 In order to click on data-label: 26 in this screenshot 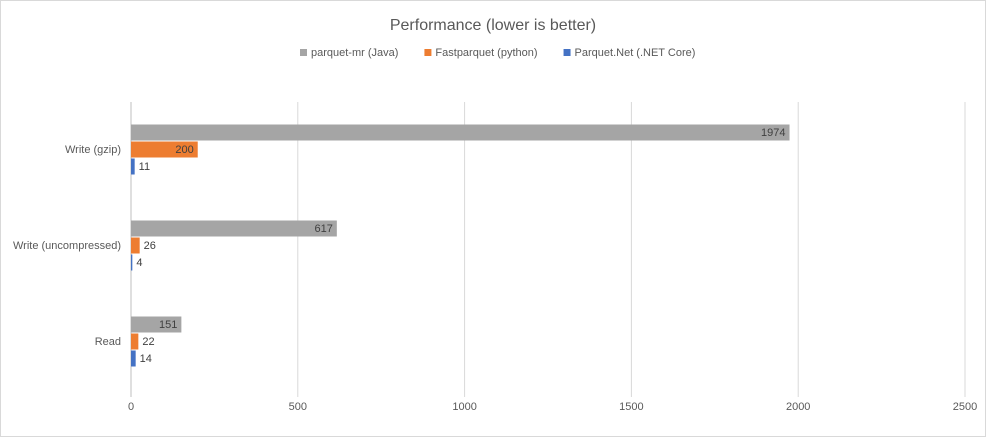, I will do `click(150, 246)`.